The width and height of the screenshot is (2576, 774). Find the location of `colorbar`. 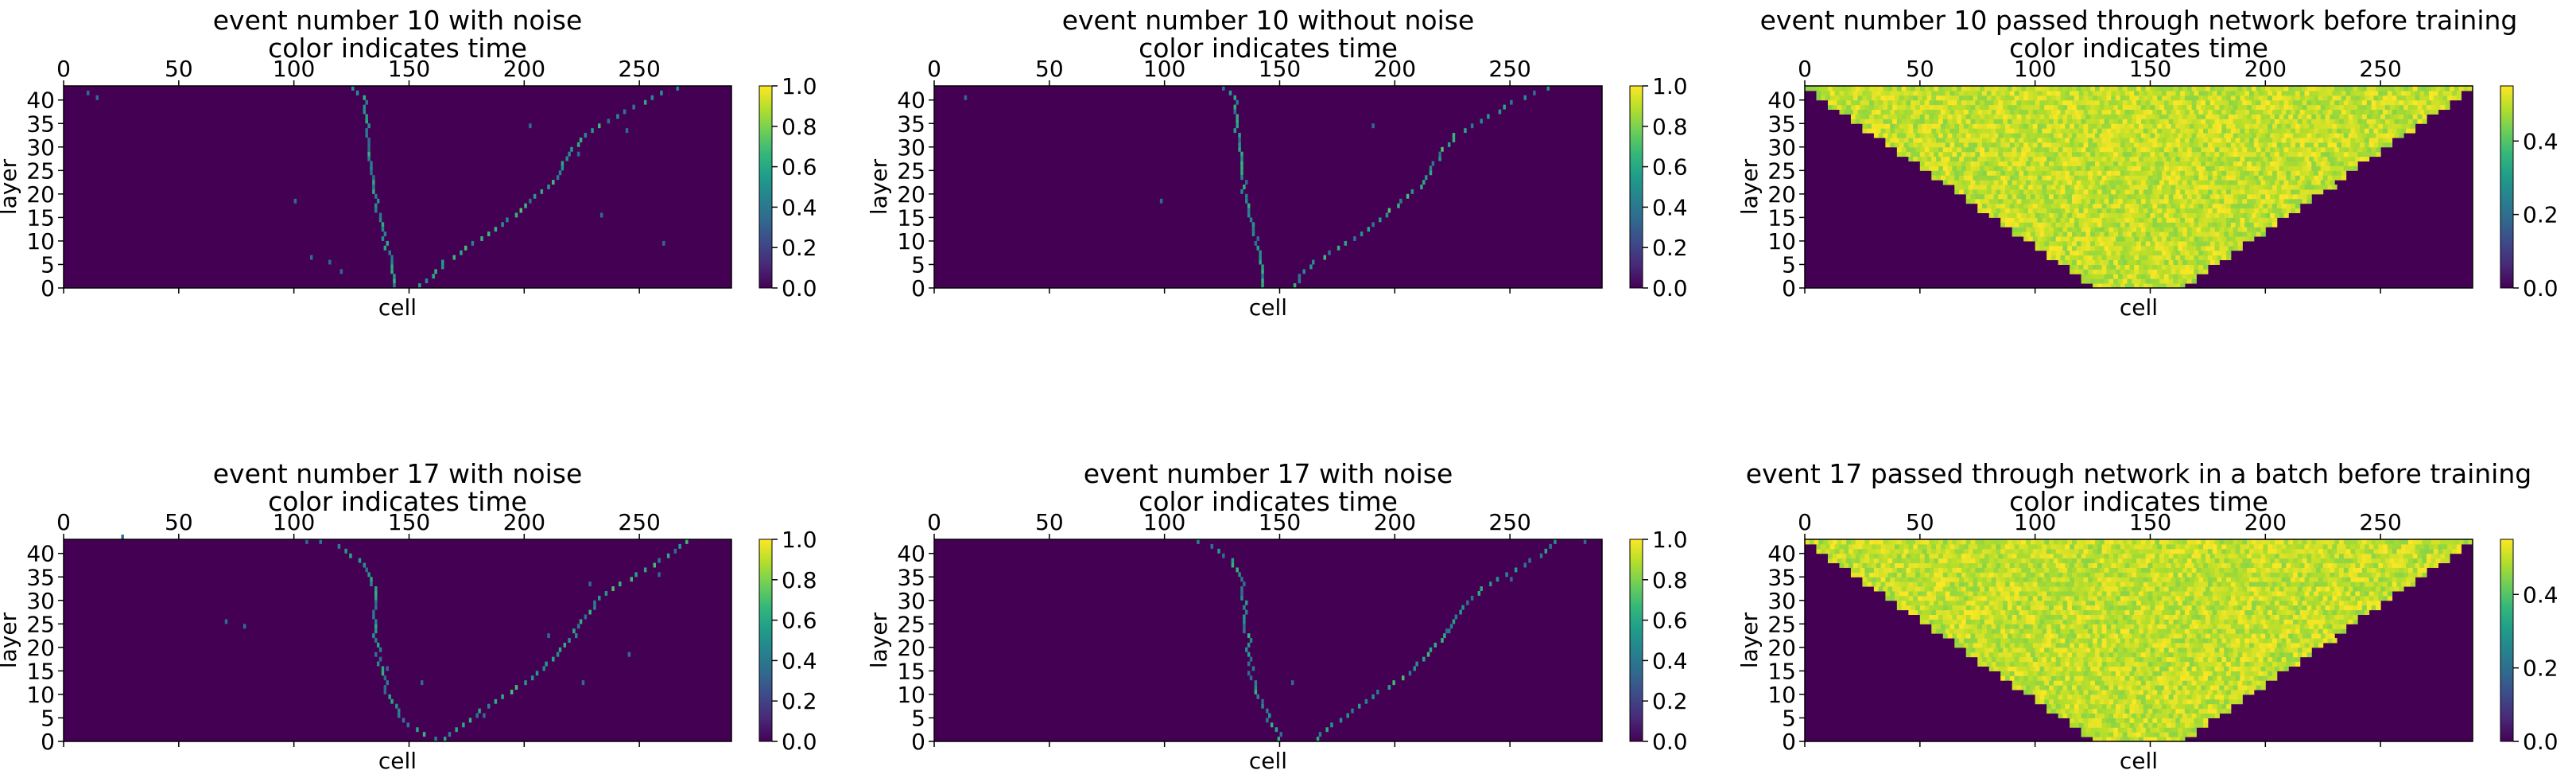

colorbar is located at coordinates (1636, 640).